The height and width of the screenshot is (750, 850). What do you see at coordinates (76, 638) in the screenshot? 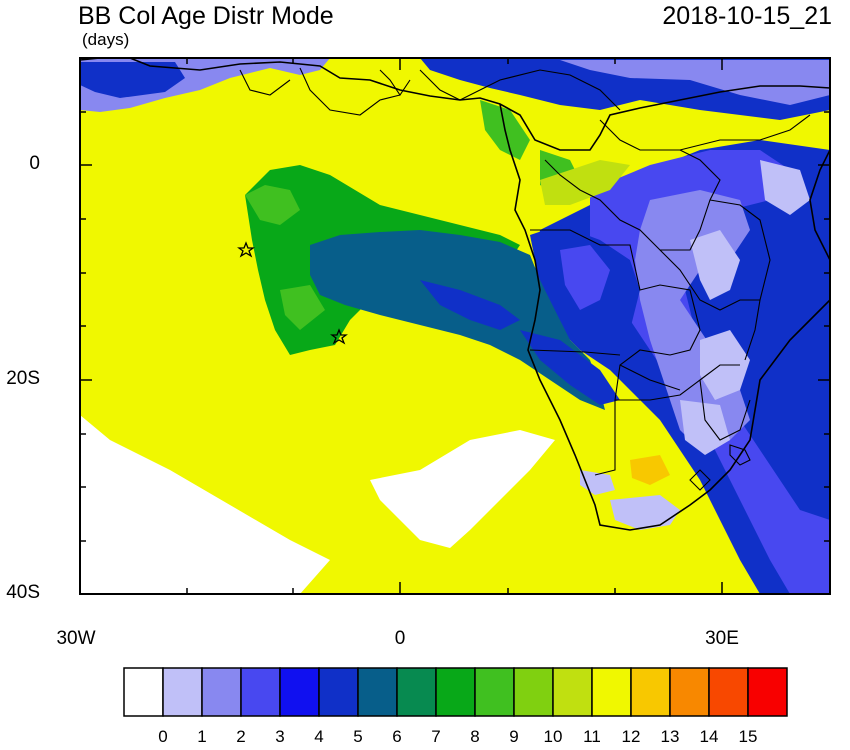
I see `lon-label-30w: 30W` at bounding box center [76, 638].